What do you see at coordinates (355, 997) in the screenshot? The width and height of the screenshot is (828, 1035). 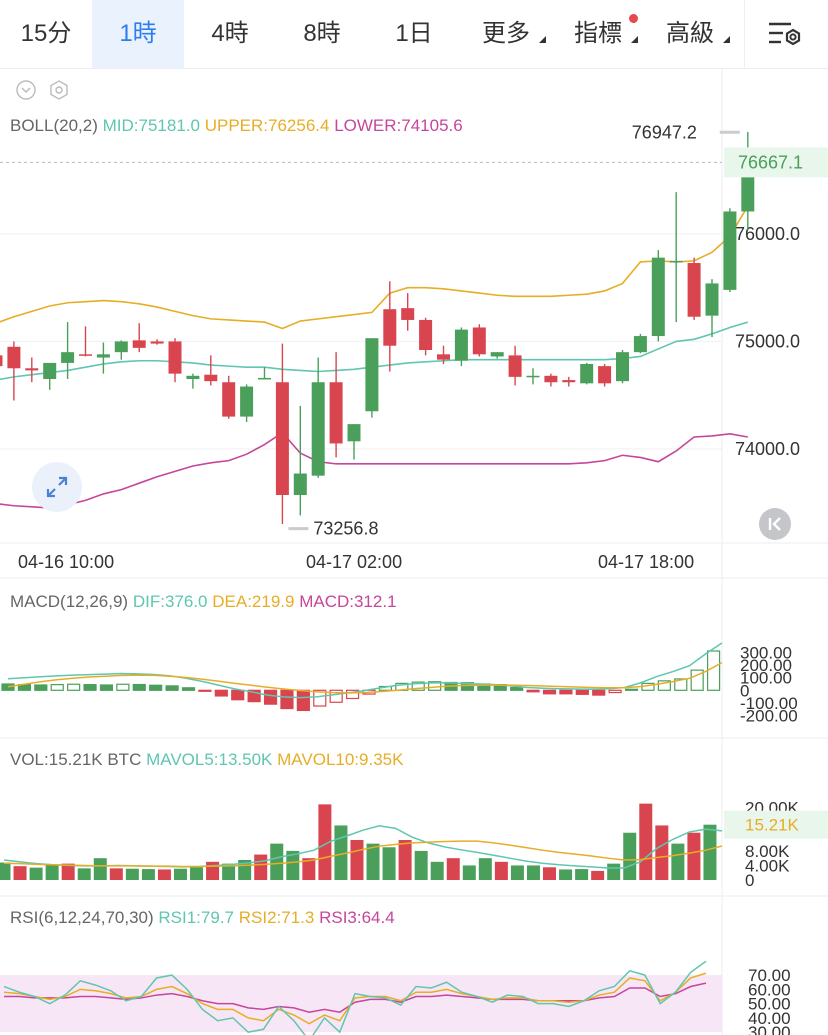 I see `rsi3-line` at bounding box center [355, 997].